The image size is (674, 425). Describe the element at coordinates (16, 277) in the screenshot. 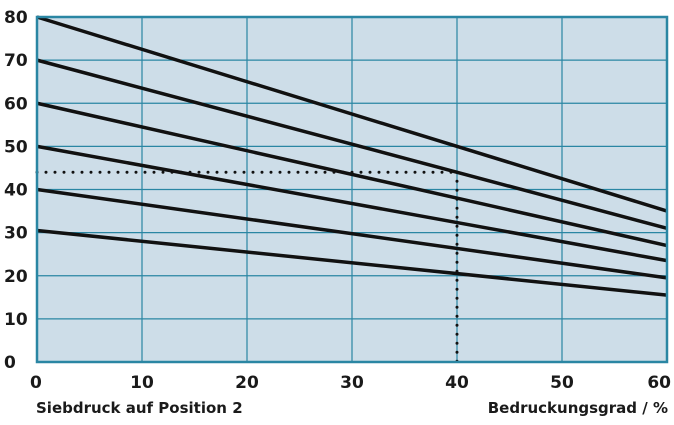

I see `y-tick-label: 20` at that location.